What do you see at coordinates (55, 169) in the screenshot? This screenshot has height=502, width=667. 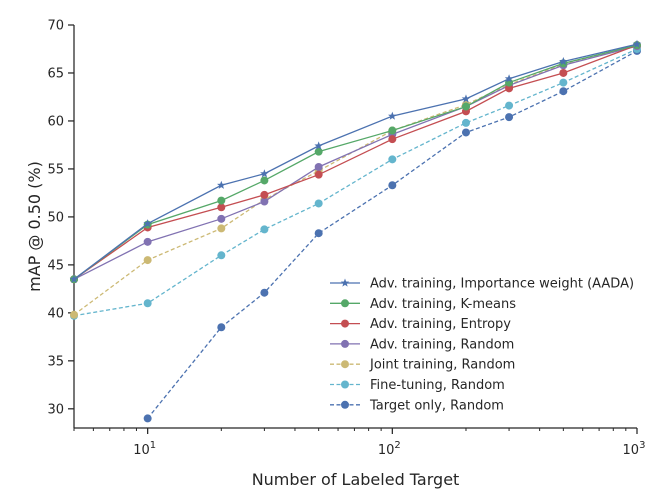 I see `y-tick-label: 55` at bounding box center [55, 169].